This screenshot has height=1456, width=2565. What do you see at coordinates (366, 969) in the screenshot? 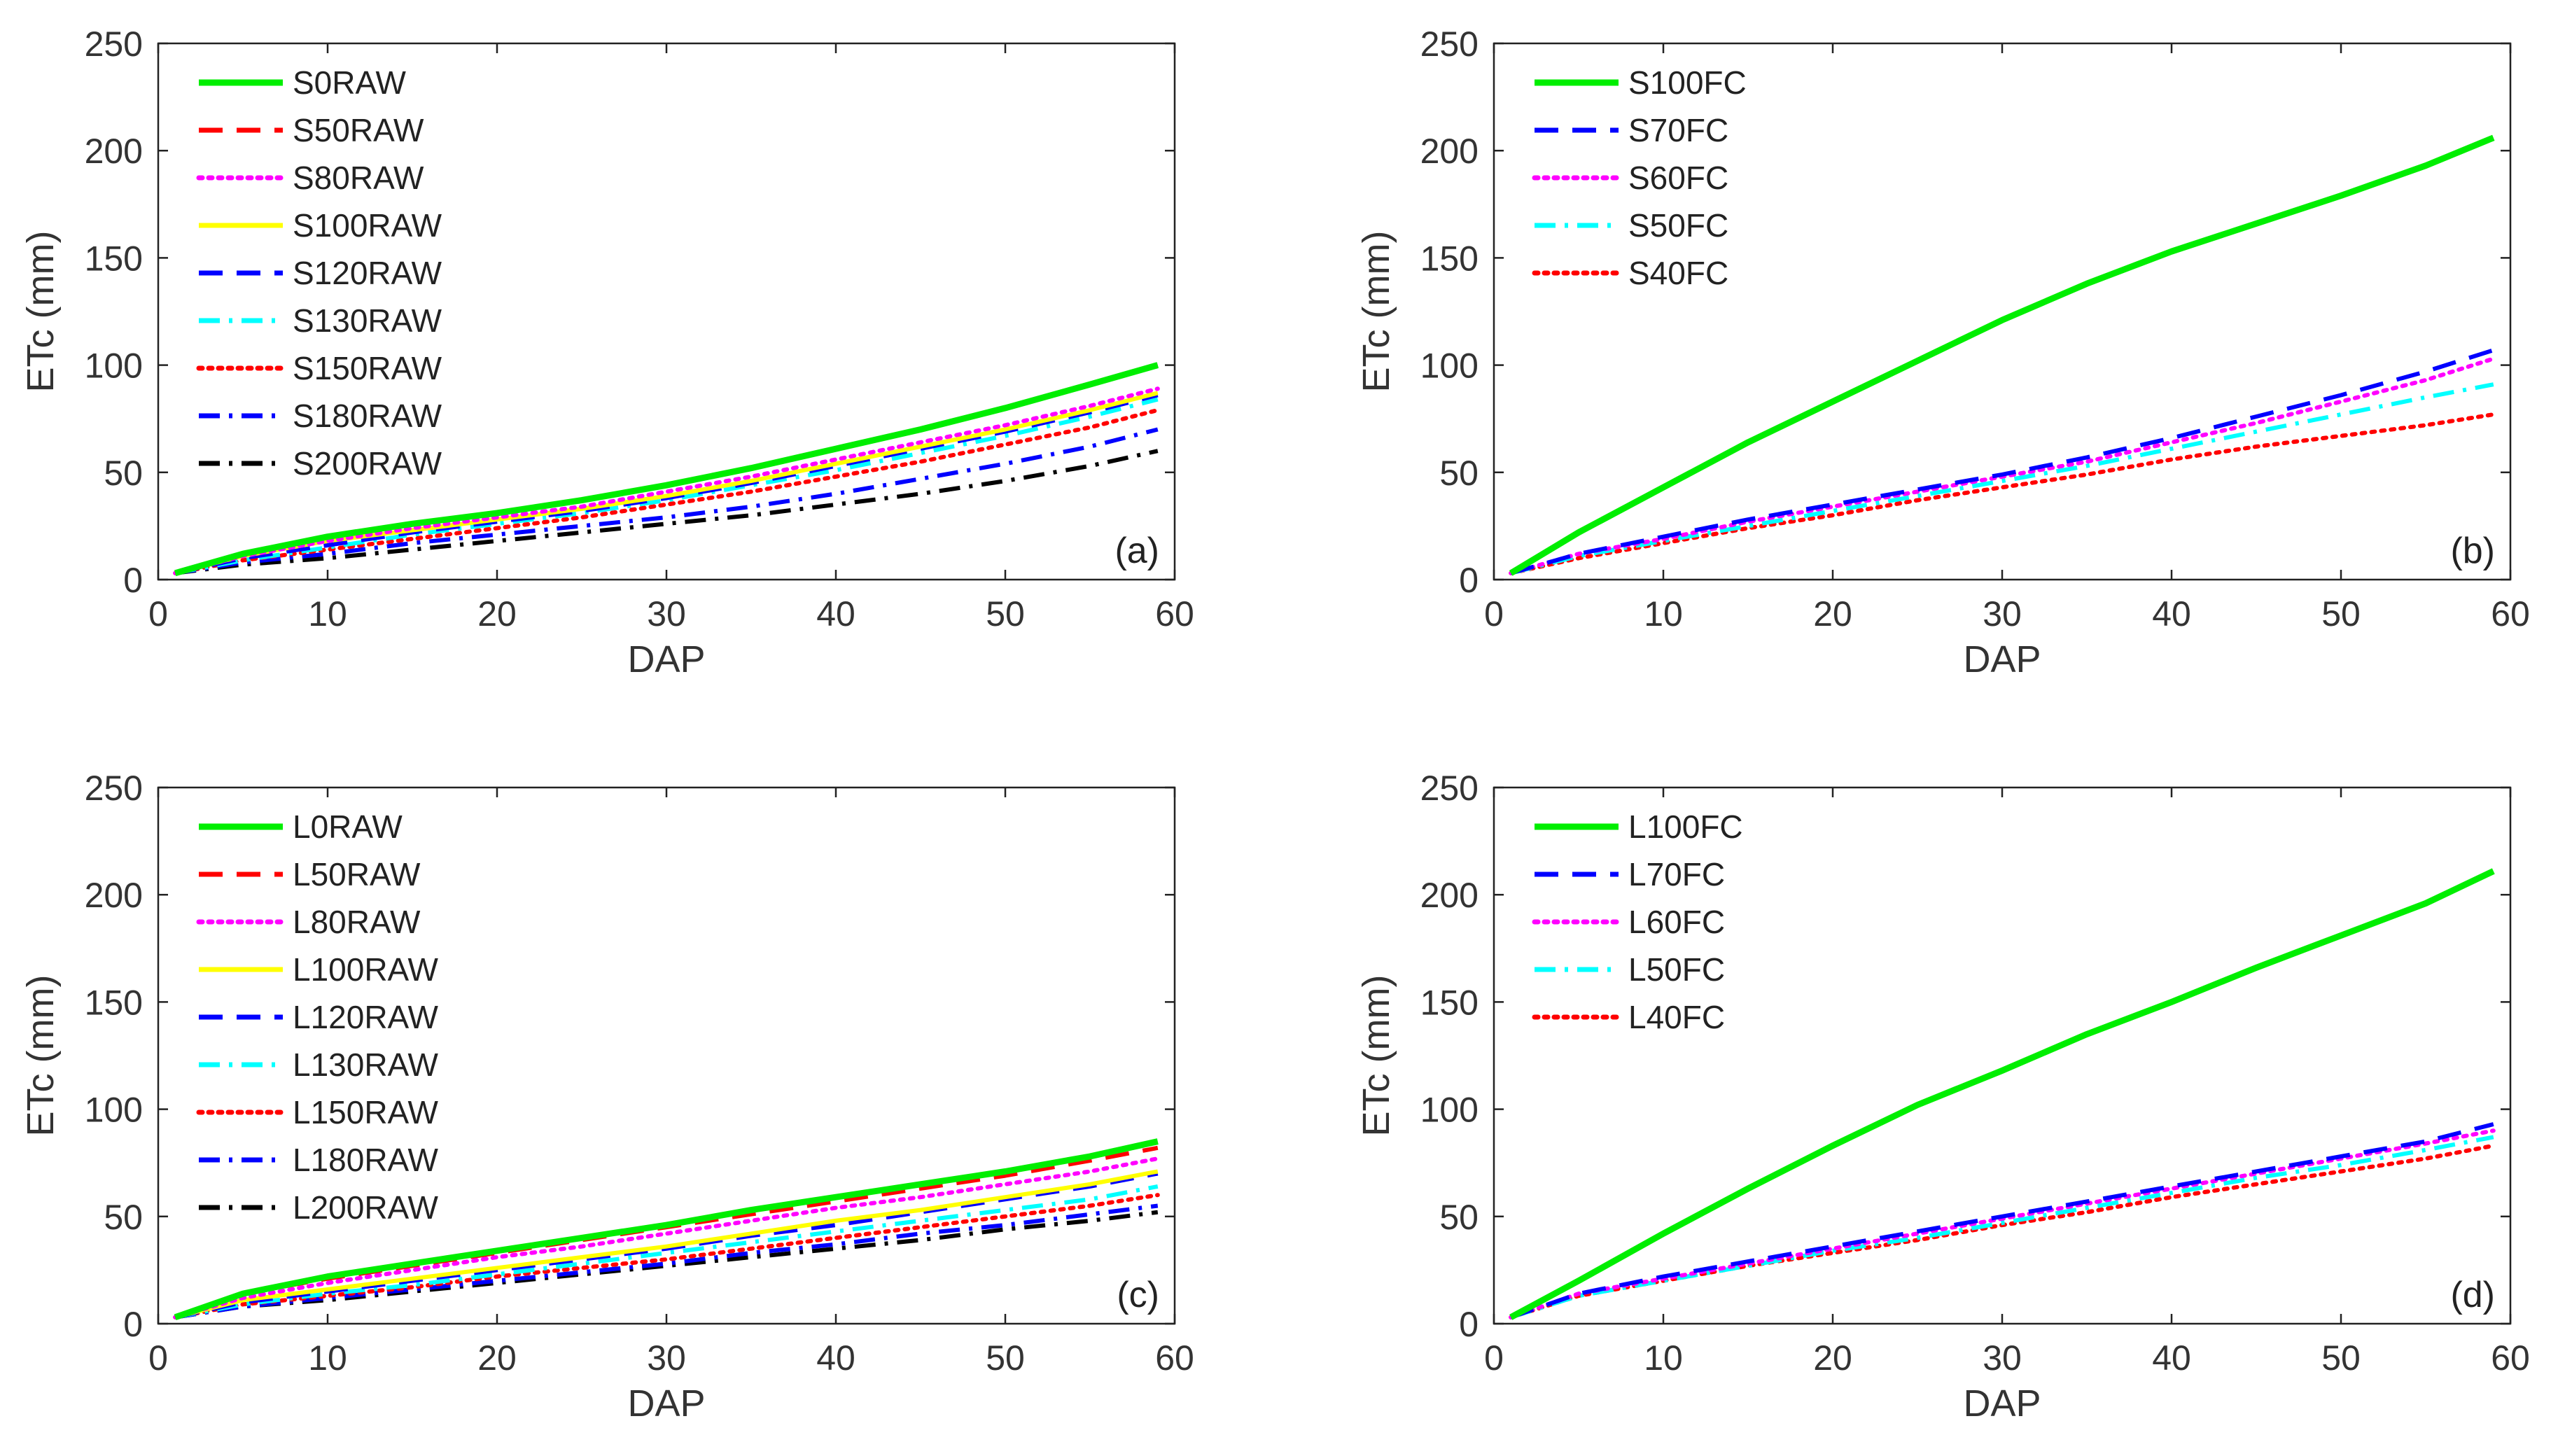
I see `legend-label: L100RAW` at bounding box center [366, 969].